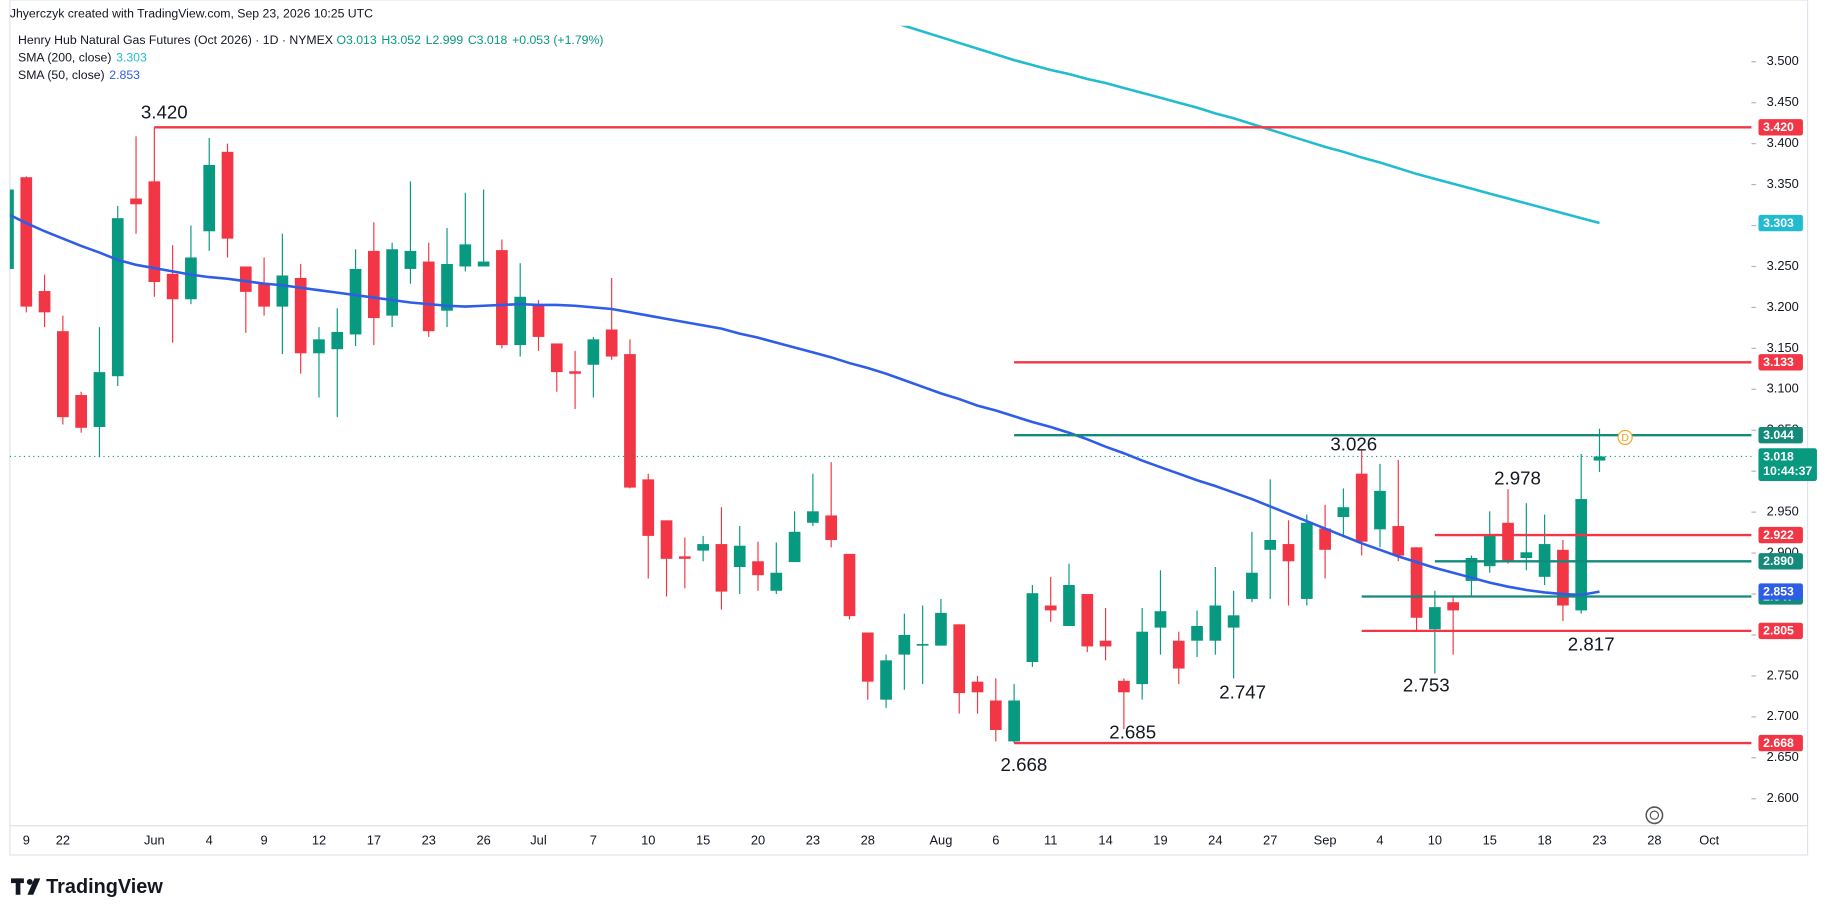 This screenshot has height=917, width=1835. Describe the element at coordinates (1654, 839) in the screenshot. I see `x-tick-label: 28` at that location.